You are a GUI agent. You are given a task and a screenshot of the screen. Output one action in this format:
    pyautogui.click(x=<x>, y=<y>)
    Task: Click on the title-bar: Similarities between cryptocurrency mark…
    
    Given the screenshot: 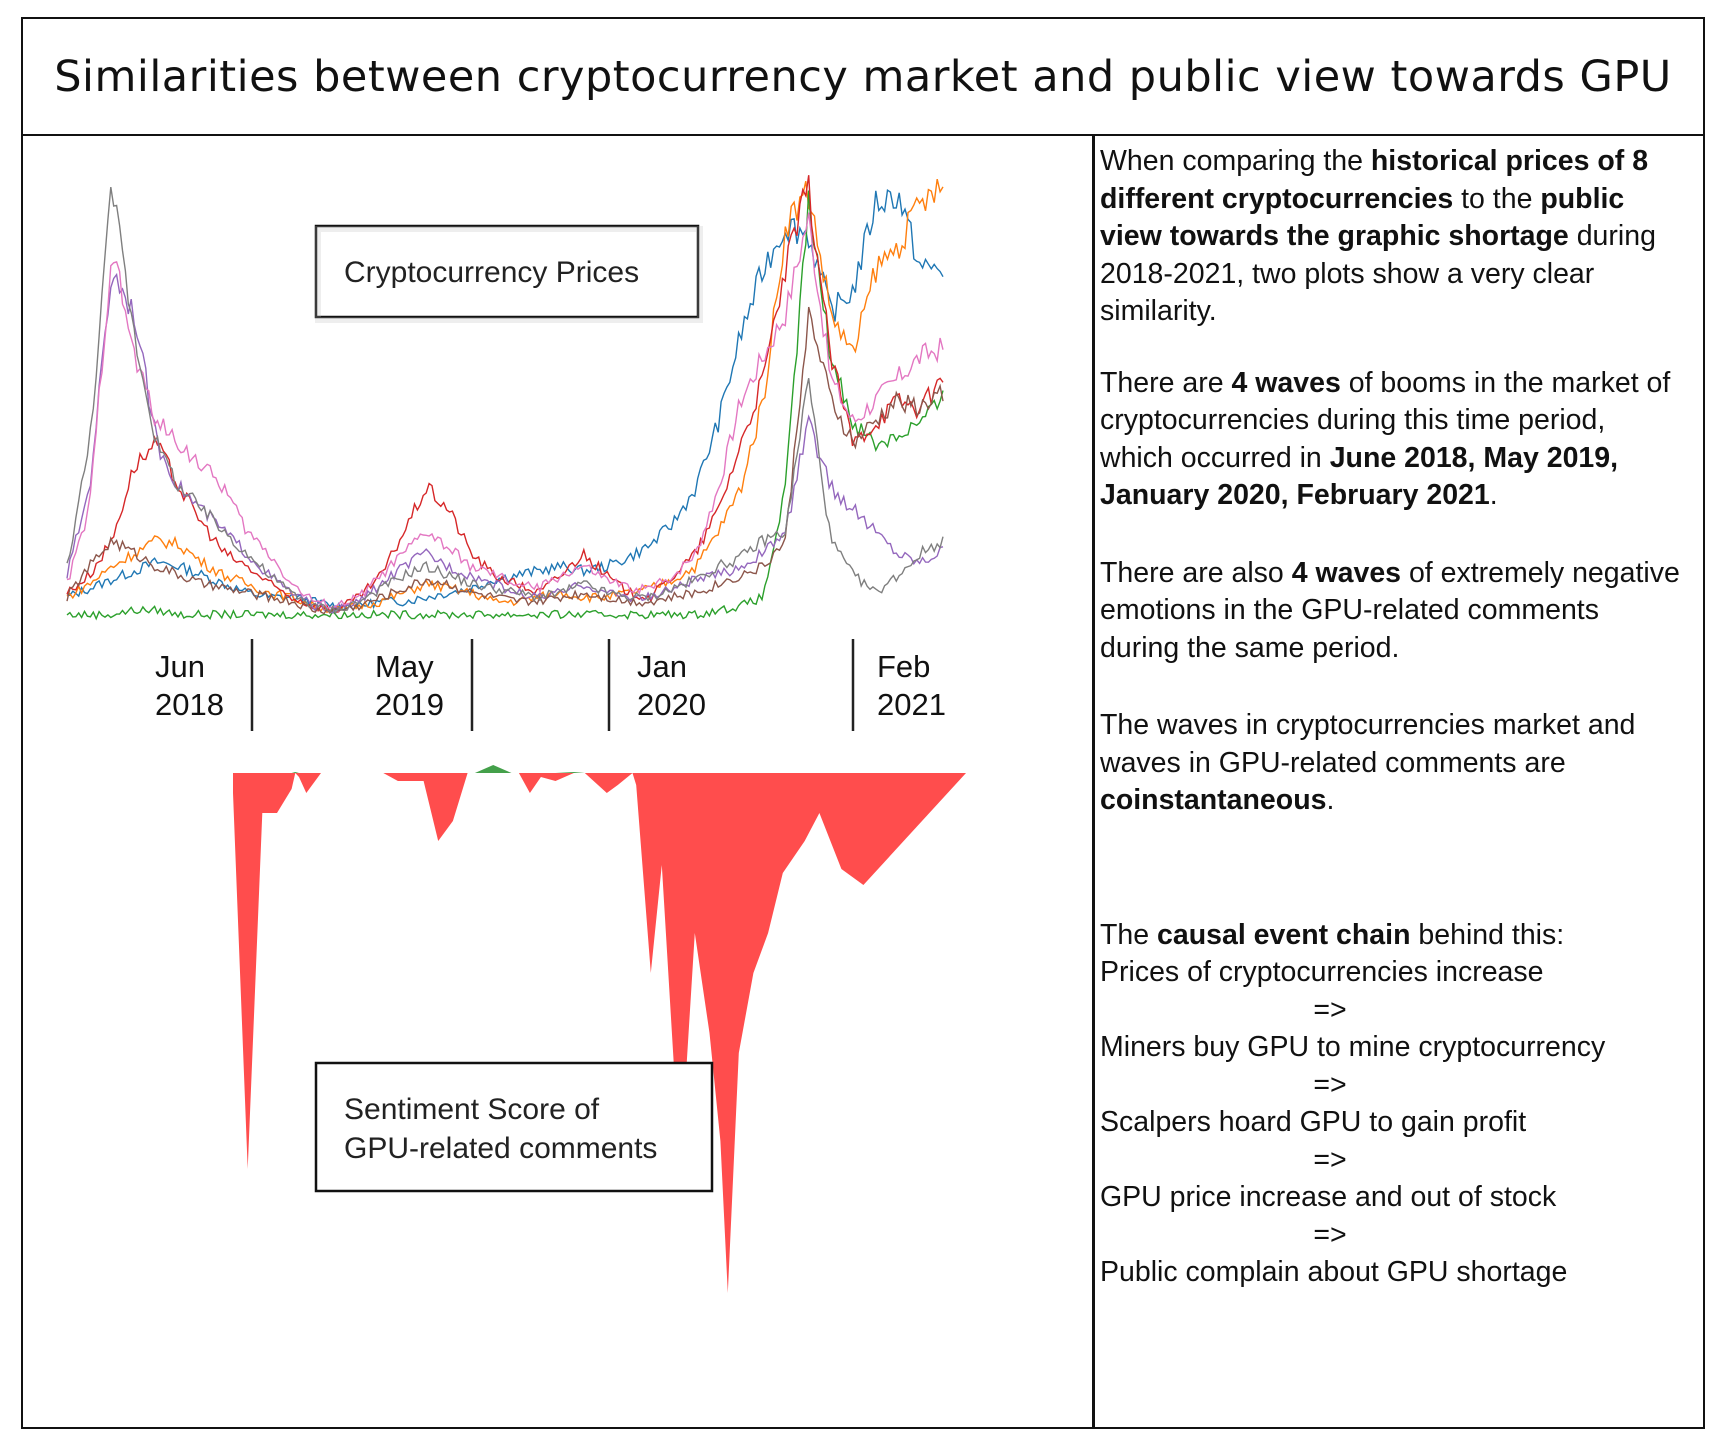 What is the action you would take?
    pyautogui.click(x=863, y=77)
    